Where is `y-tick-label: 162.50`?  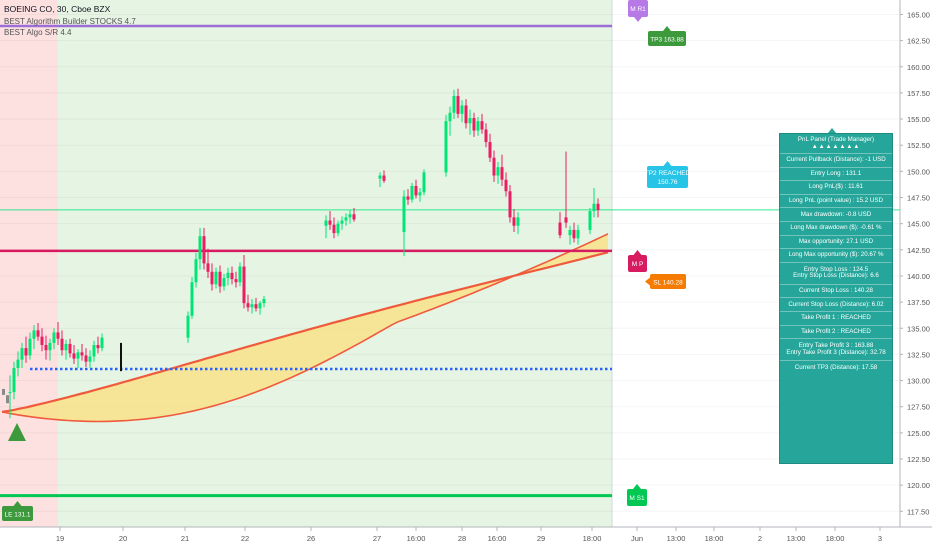 y-tick-label: 162.50 is located at coordinates (918, 41).